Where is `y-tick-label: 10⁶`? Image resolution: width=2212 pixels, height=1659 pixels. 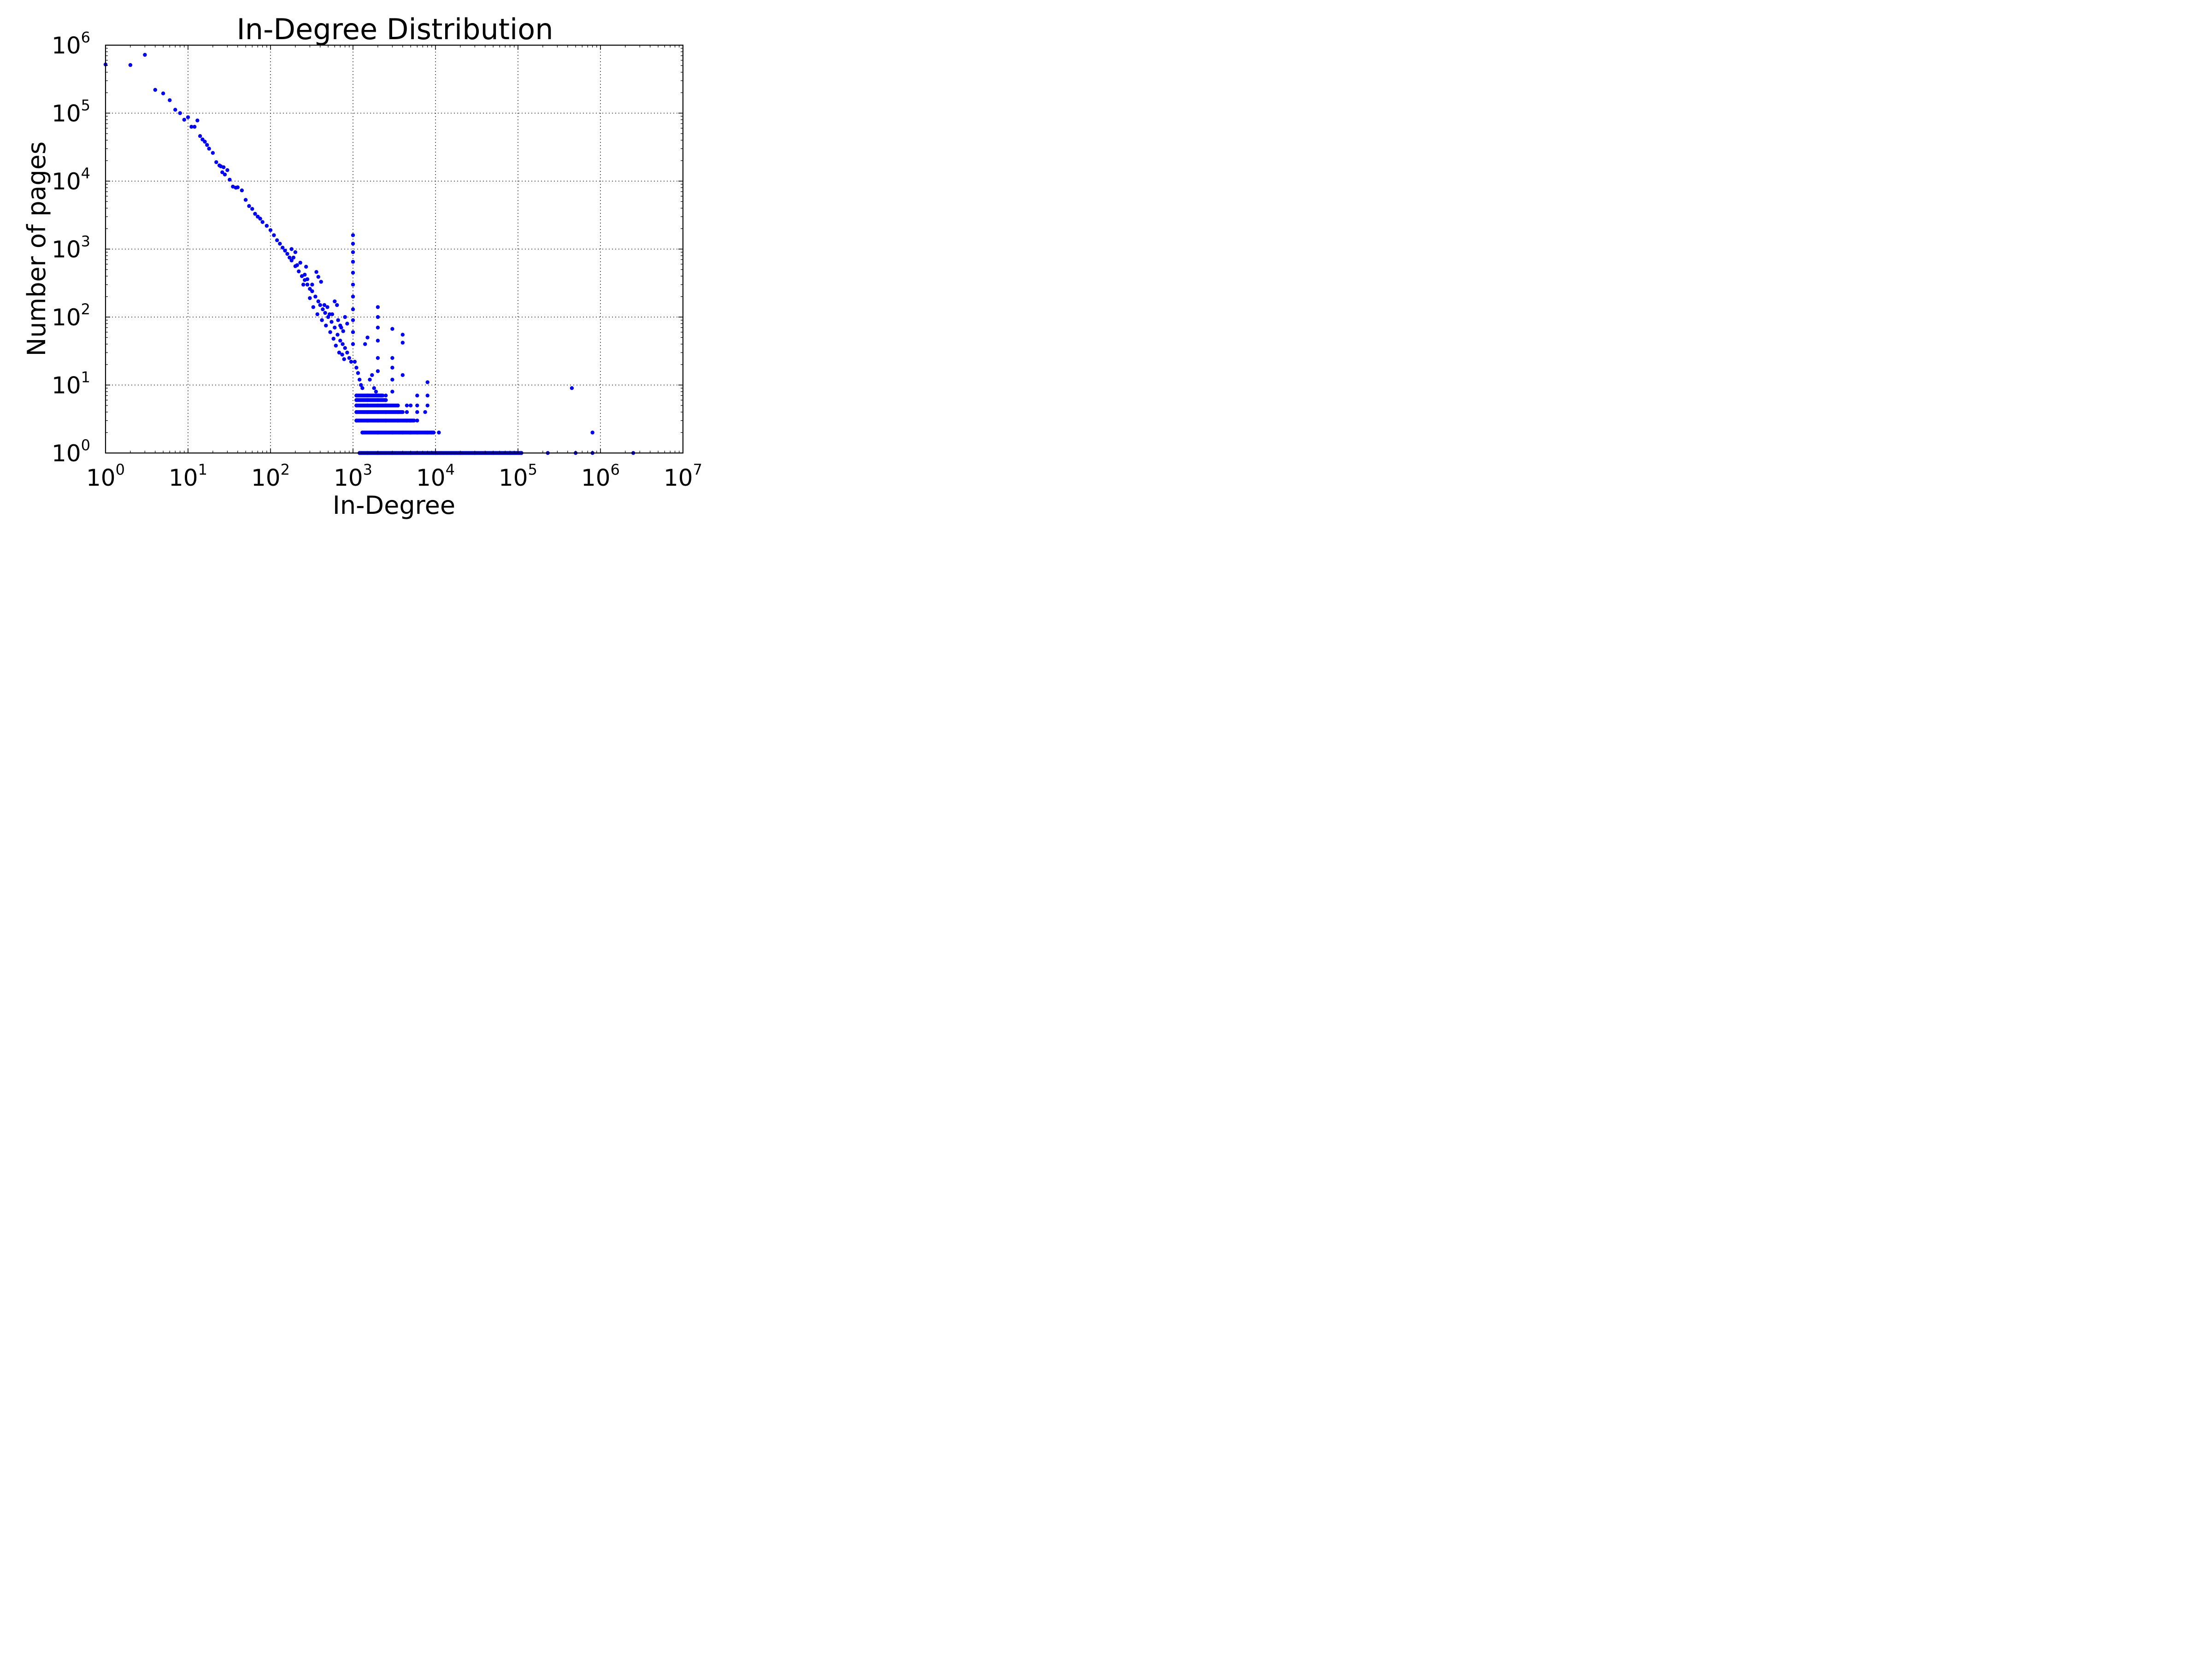
y-tick-label: 10⁶ is located at coordinates (71, 44).